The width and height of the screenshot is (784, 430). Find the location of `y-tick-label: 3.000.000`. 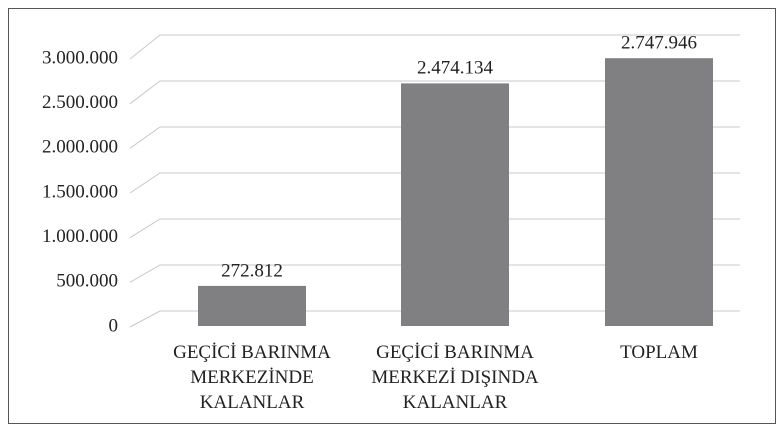

y-tick-label: 3.000.000 is located at coordinates (80, 57).